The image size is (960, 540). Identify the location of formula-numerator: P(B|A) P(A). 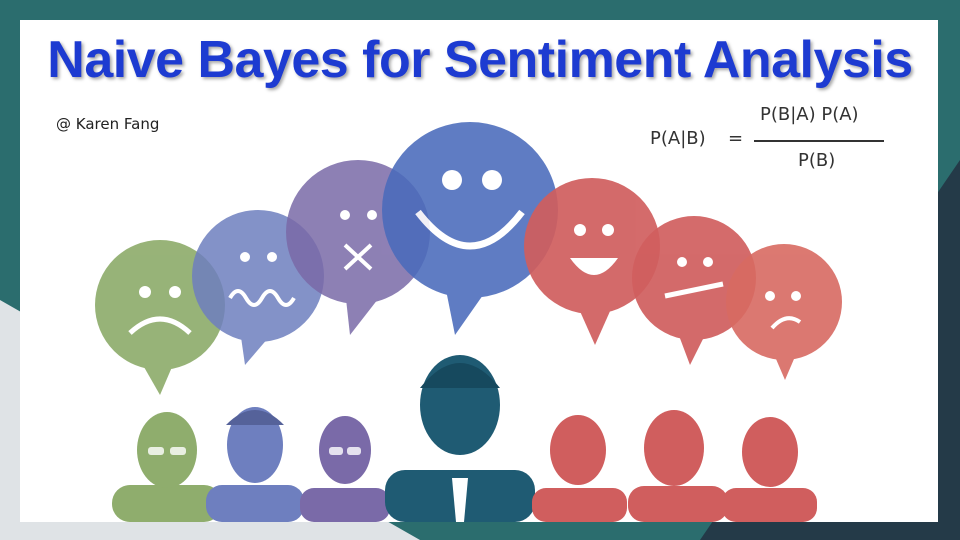
(809, 114).